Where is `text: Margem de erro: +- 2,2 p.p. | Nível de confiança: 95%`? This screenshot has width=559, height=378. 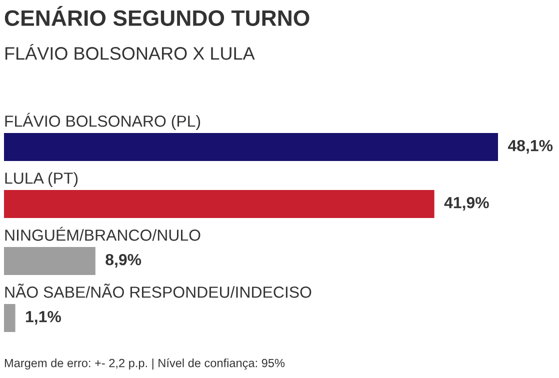 text: Margem de erro: +- 2,2 p.p. | Nível de confiança: 95% is located at coordinates (144, 364).